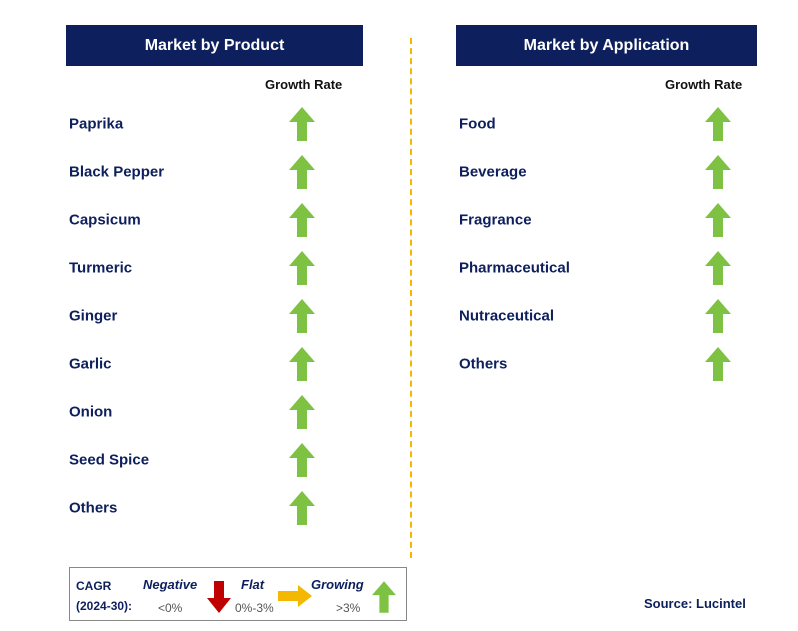 The height and width of the screenshot is (631, 798). What do you see at coordinates (219, 597) in the screenshot?
I see `down-arrow-icon` at bounding box center [219, 597].